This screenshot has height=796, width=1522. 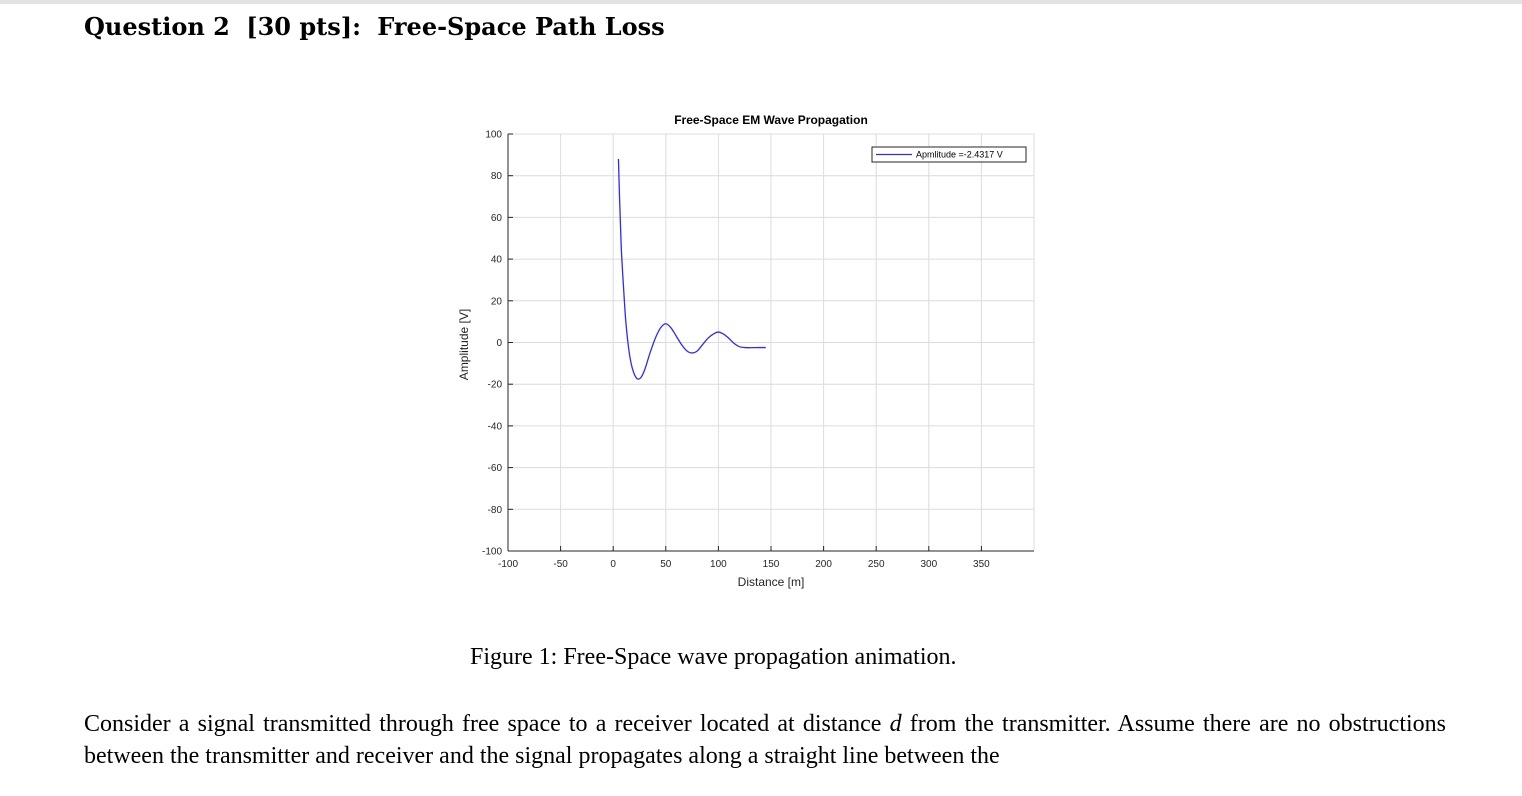 I want to click on y-tick-label: 20, so click(x=497, y=301).